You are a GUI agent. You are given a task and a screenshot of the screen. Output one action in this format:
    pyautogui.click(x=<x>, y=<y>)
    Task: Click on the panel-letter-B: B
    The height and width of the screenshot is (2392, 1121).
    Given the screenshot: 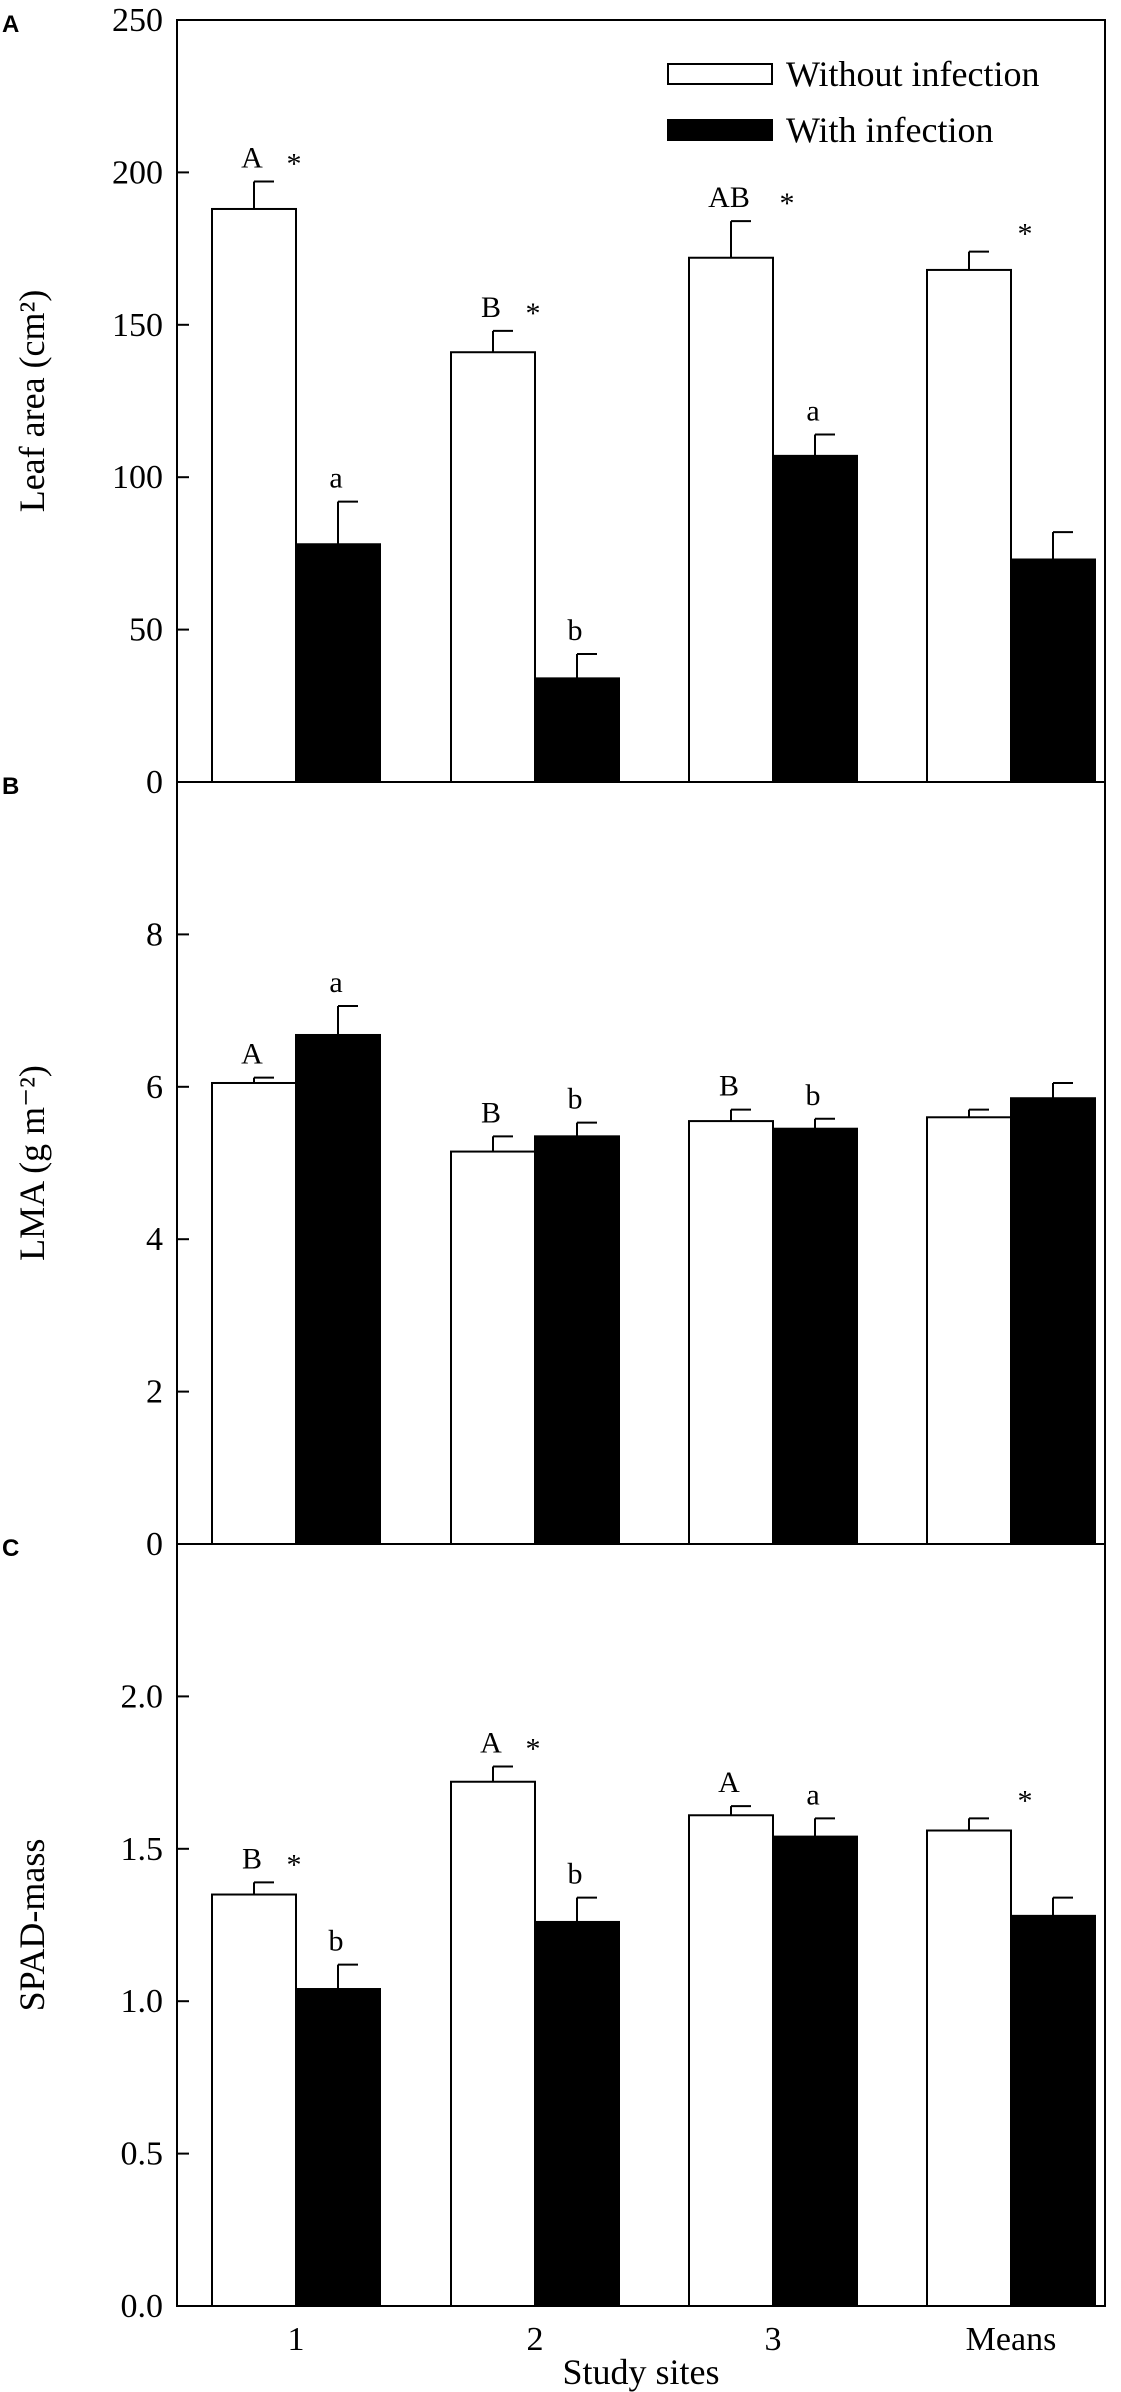 What is the action you would take?
    pyautogui.click(x=10, y=786)
    